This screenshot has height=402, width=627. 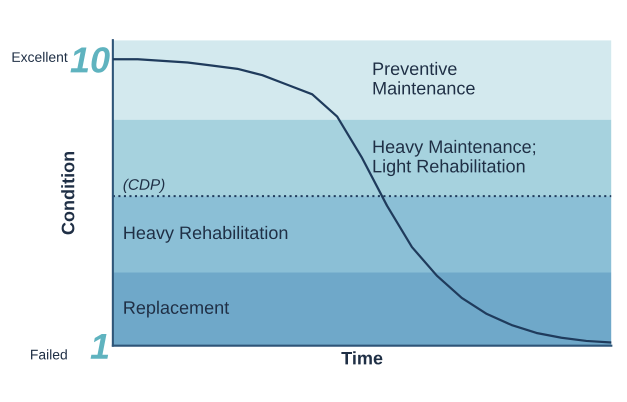 What do you see at coordinates (361, 358) in the screenshot?
I see `x-axis-title: Time` at bounding box center [361, 358].